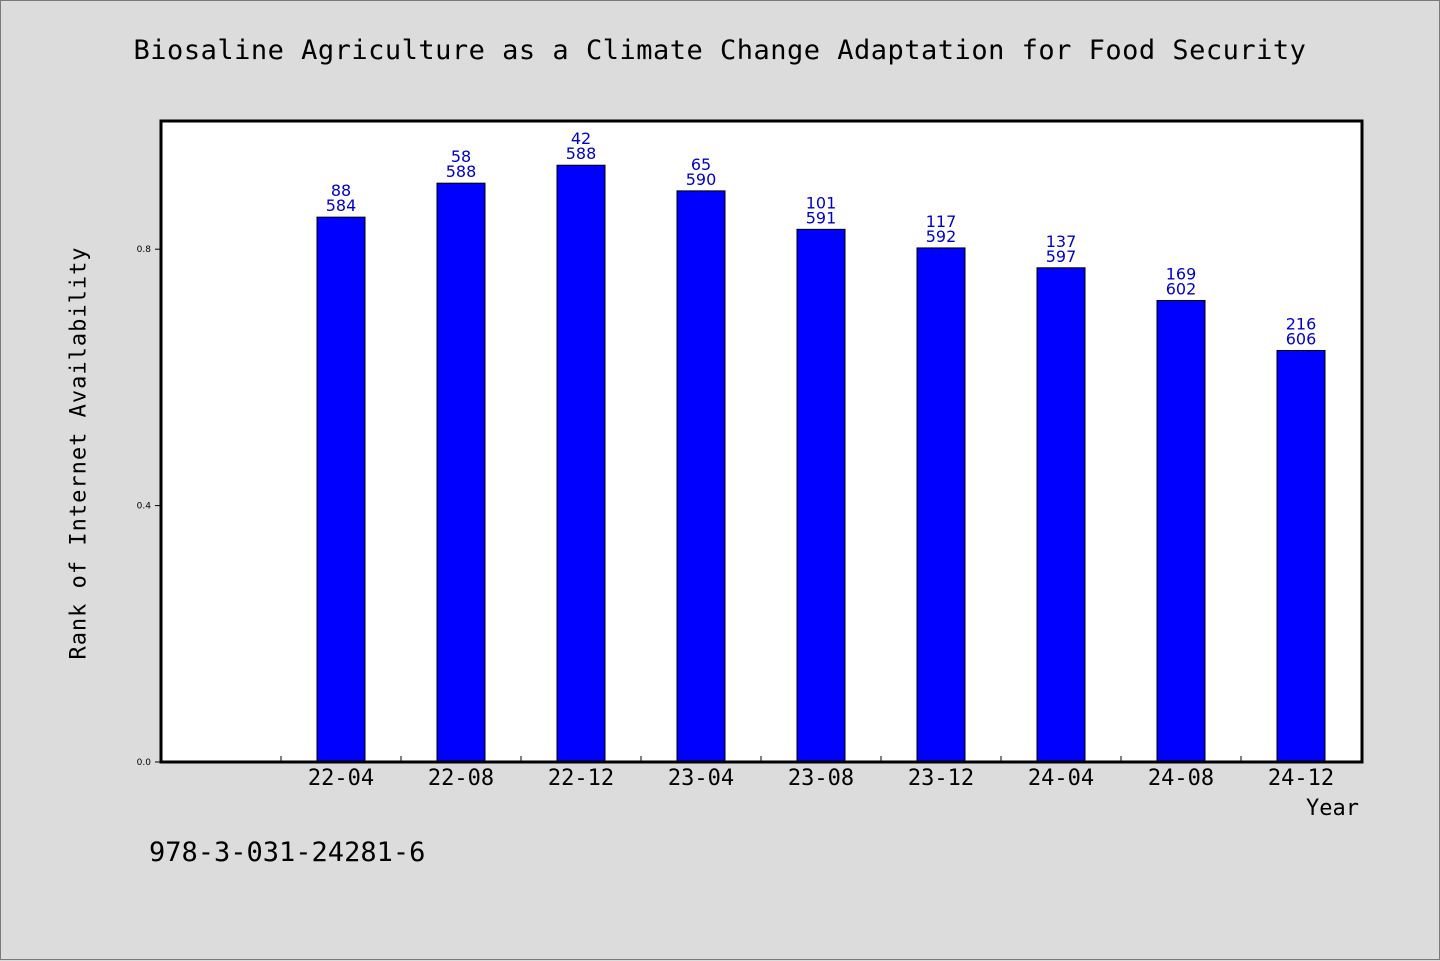 This screenshot has width=1440, height=961. What do you see at coordinates (1181, 288) in the screenshot?
I see `bar-label-bottom: 602` at bounding box center [1181, 288].